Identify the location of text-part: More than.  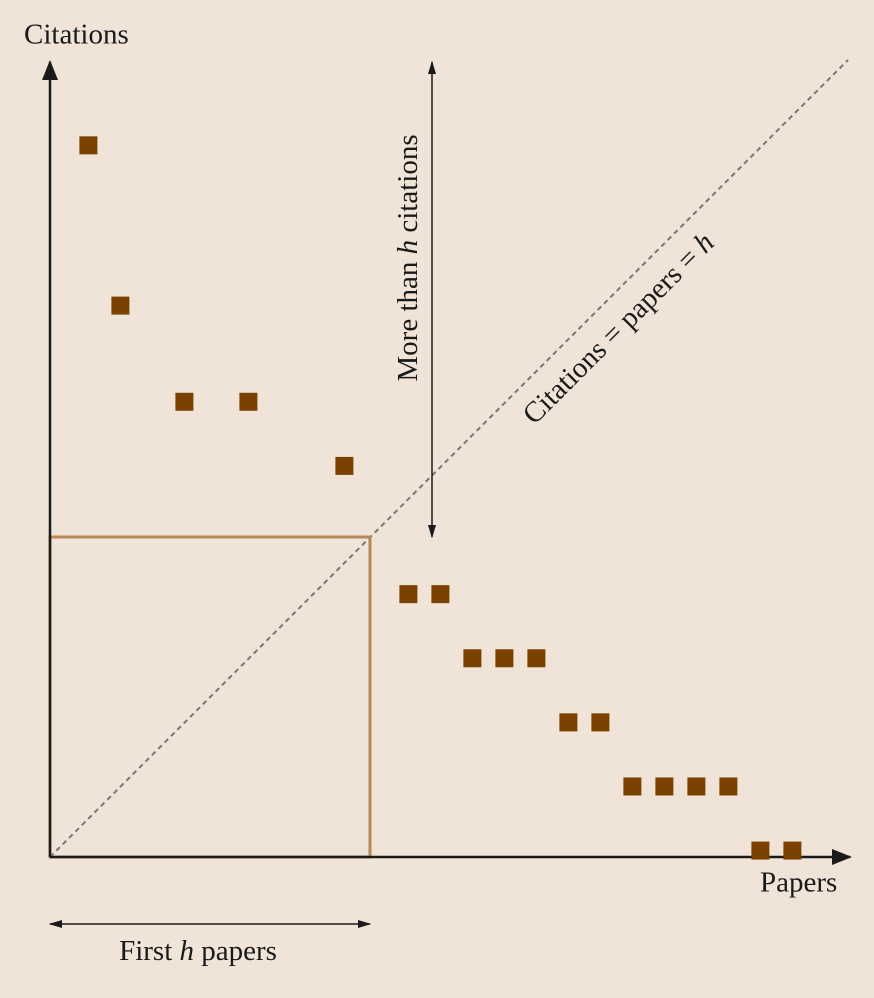
(408, 317).